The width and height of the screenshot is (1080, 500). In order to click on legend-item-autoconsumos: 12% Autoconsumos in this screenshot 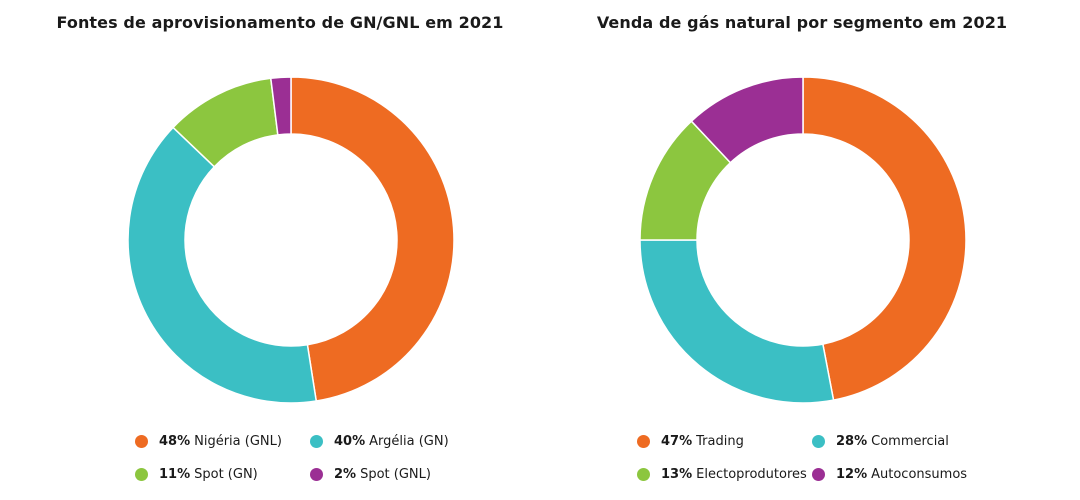, I will do `click(889, 474)`.